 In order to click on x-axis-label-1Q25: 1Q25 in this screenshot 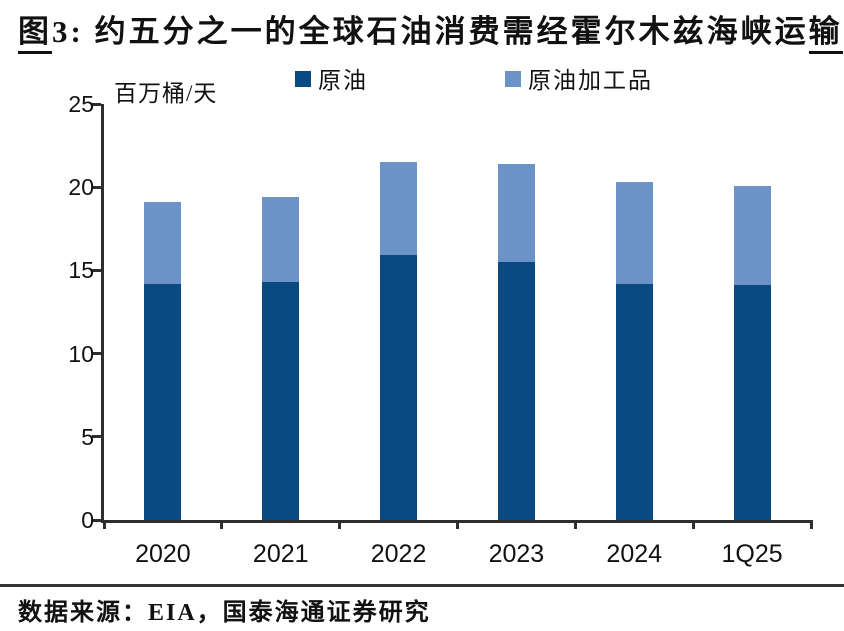, I will do `click(752, 554)`.